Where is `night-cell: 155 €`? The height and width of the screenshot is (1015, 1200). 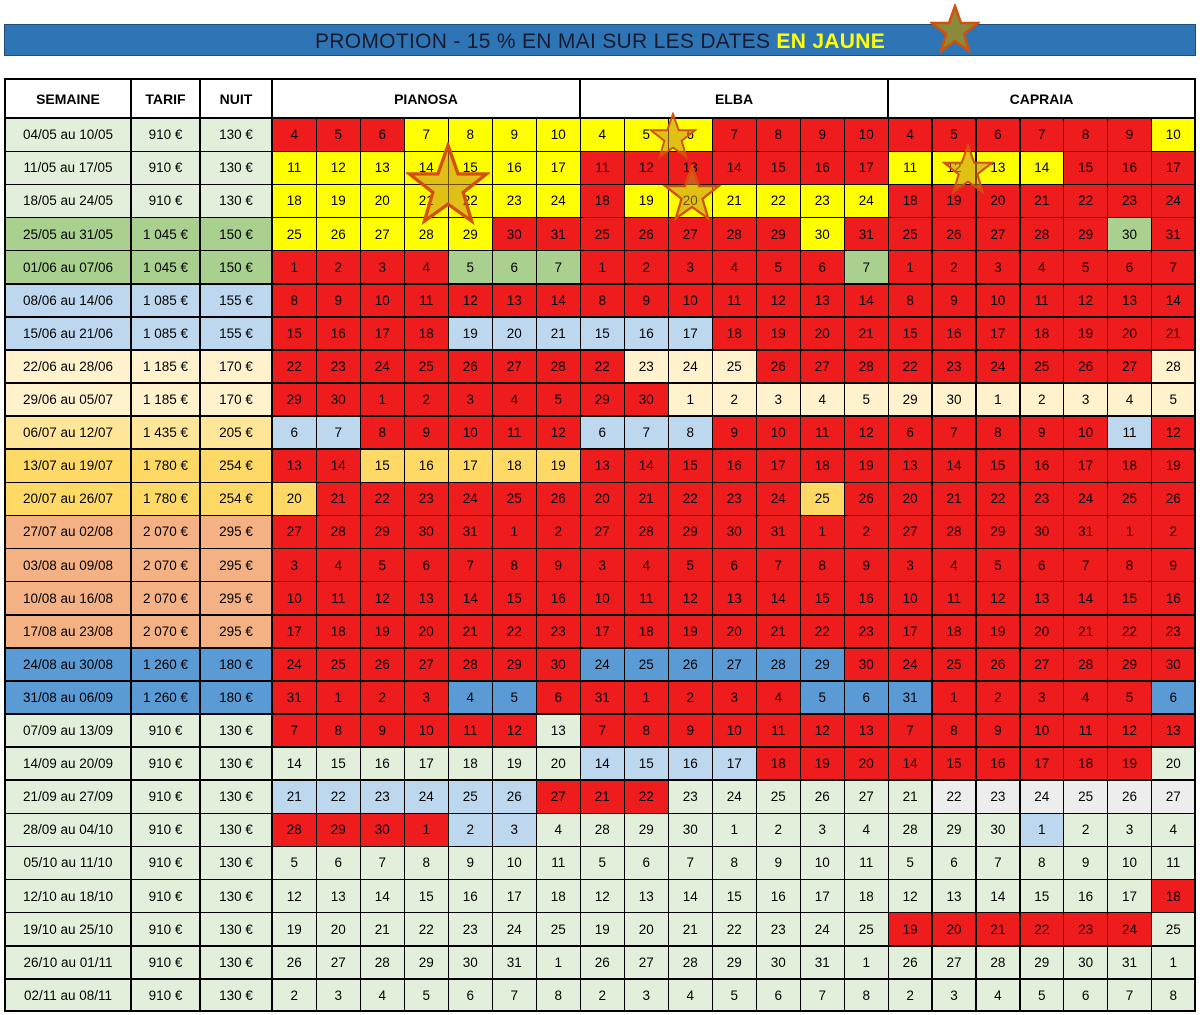 night-cell: 155 € is located at coordinates (236, 300).